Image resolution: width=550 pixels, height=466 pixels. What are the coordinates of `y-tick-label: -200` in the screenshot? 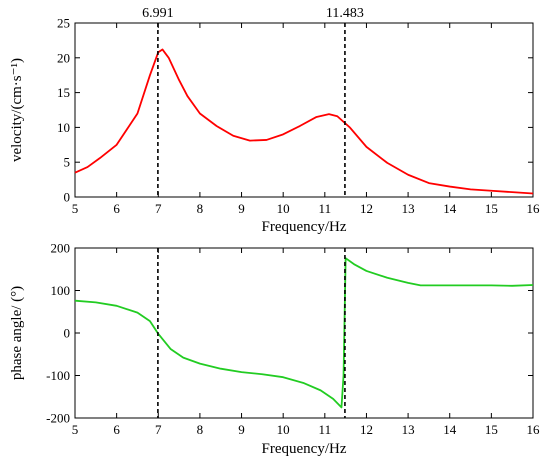 It's located at (58, 418).